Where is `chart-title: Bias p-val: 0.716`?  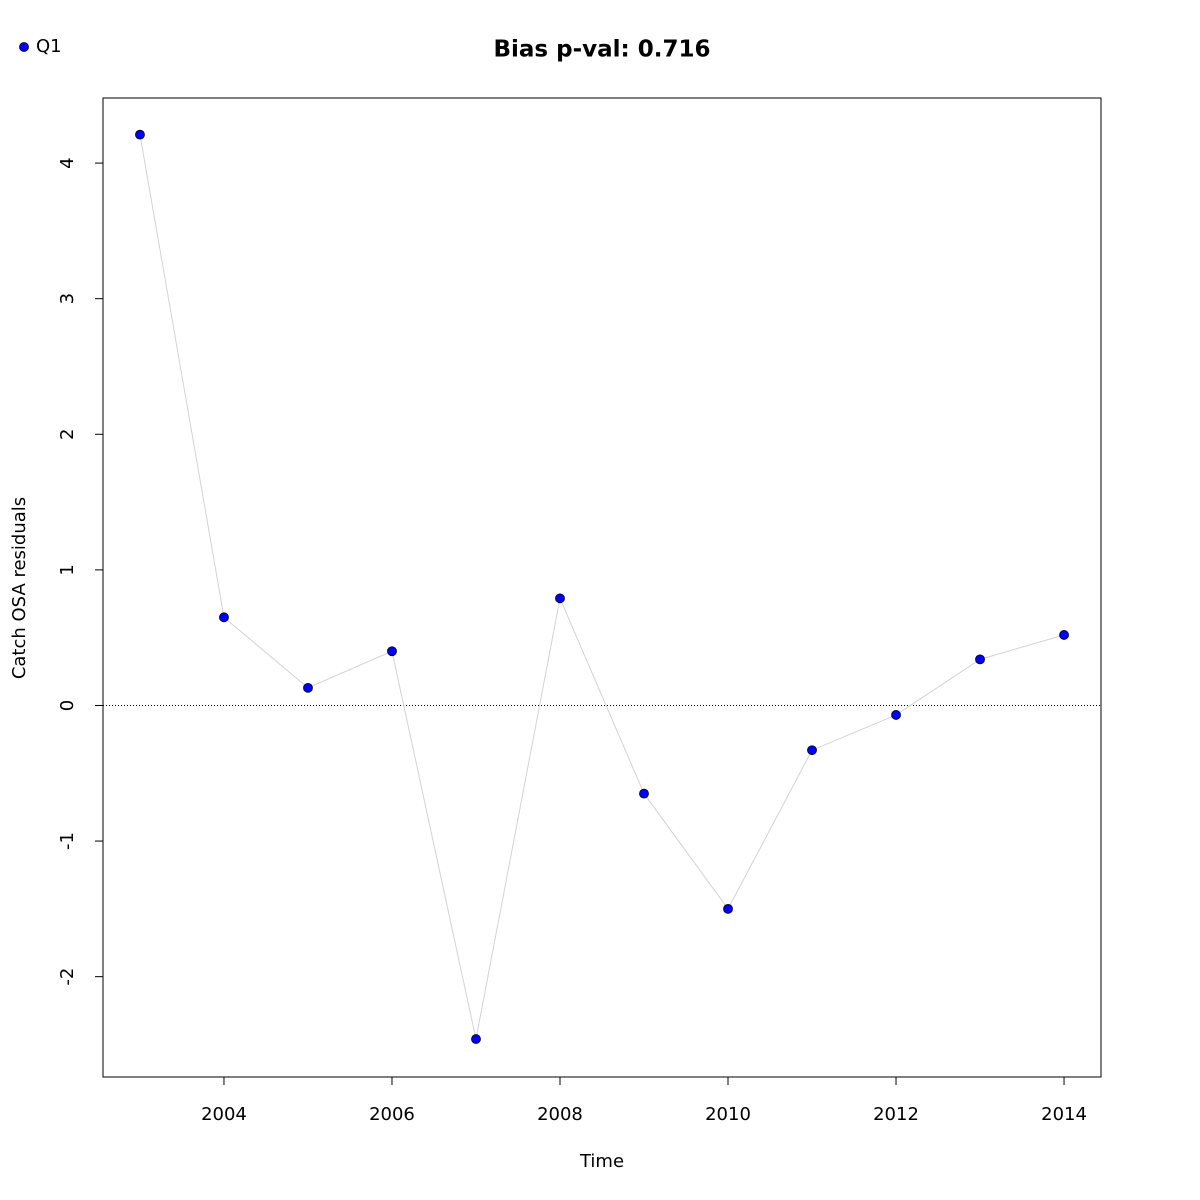
chart-title: Bias p-val: 0.716 is located at coordinates (602, 50).